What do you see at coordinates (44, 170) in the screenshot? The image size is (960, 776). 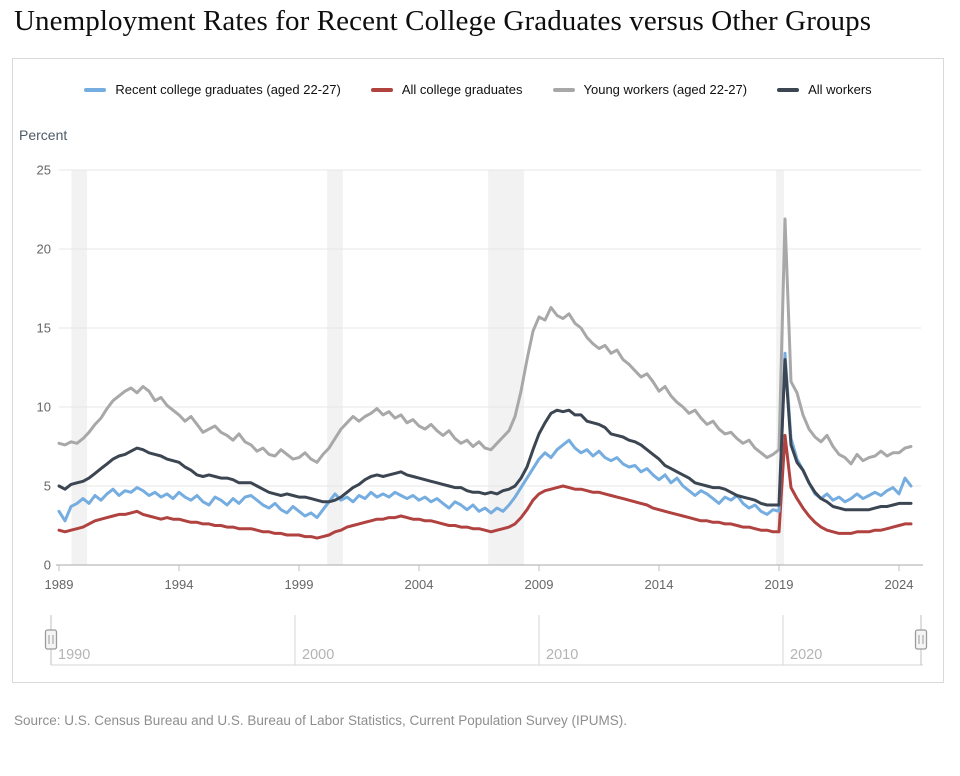 I see `y-tick-label: 25` at bounding box center [44, 170].